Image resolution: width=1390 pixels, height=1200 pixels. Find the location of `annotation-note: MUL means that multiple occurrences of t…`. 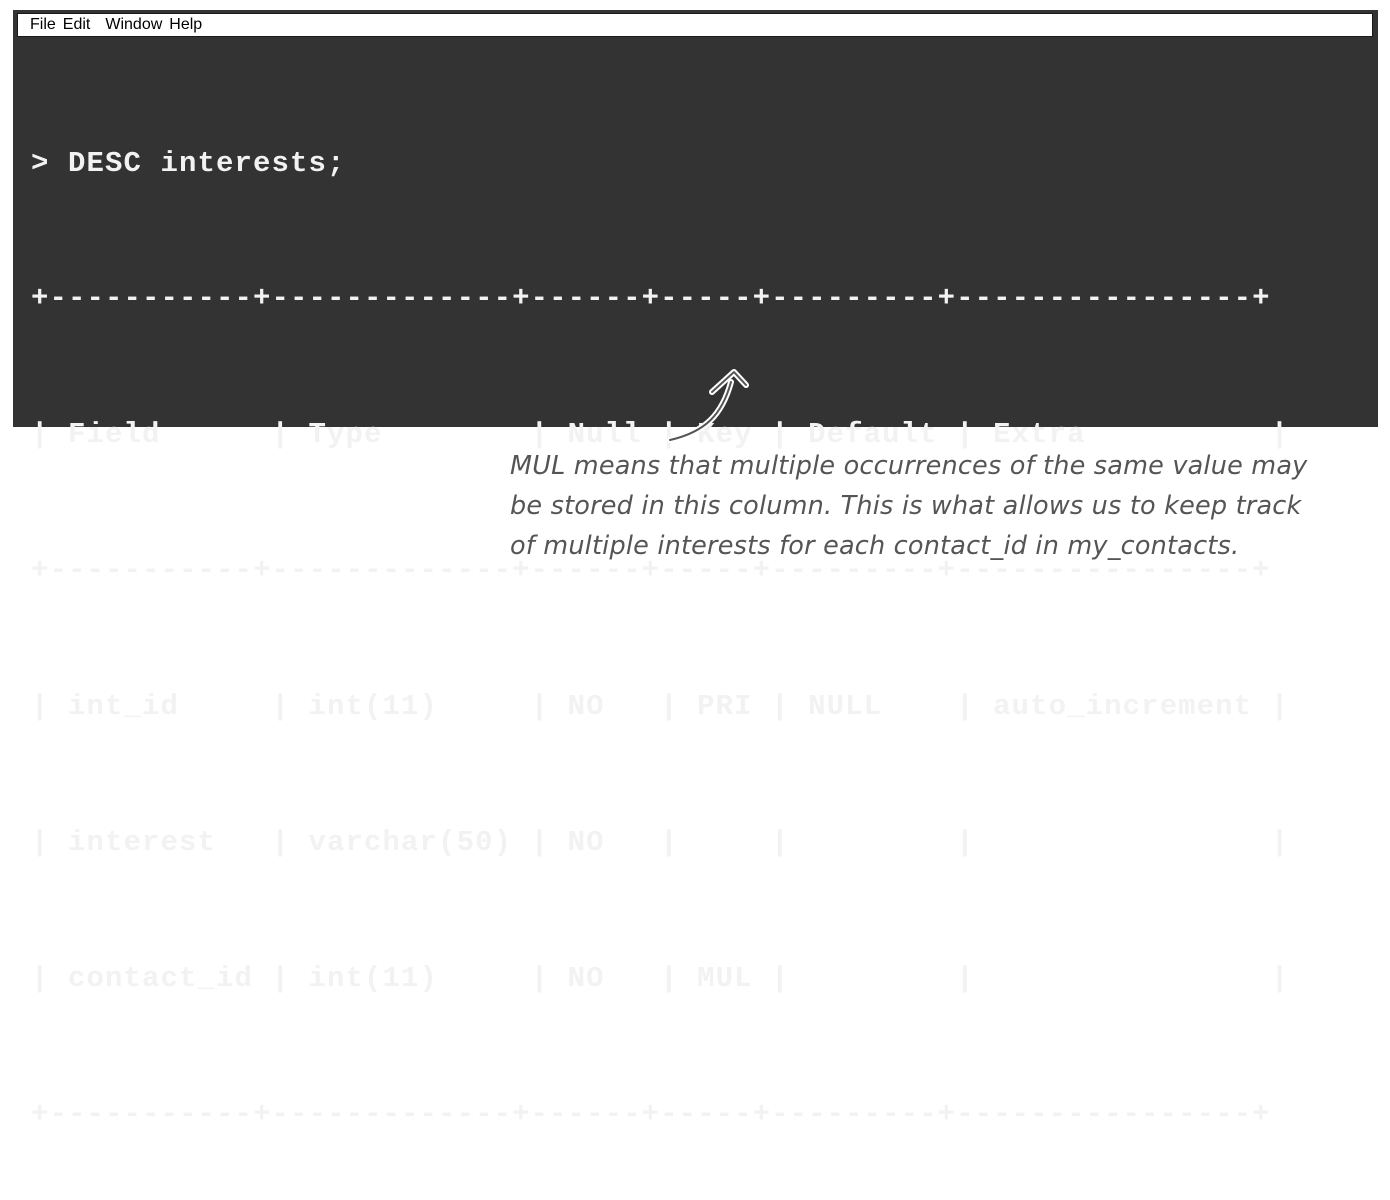

annotation-note: MUL means that multiple occurrences of t… is located at coordinates (920, 506).